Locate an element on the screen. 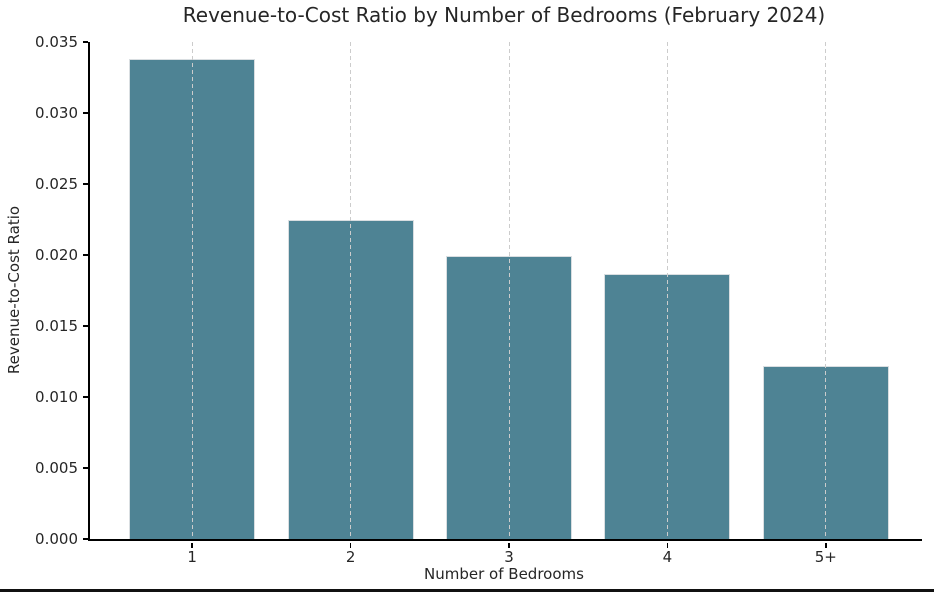  y-tick-label: 0.010 is located at coordinates (56, 397).